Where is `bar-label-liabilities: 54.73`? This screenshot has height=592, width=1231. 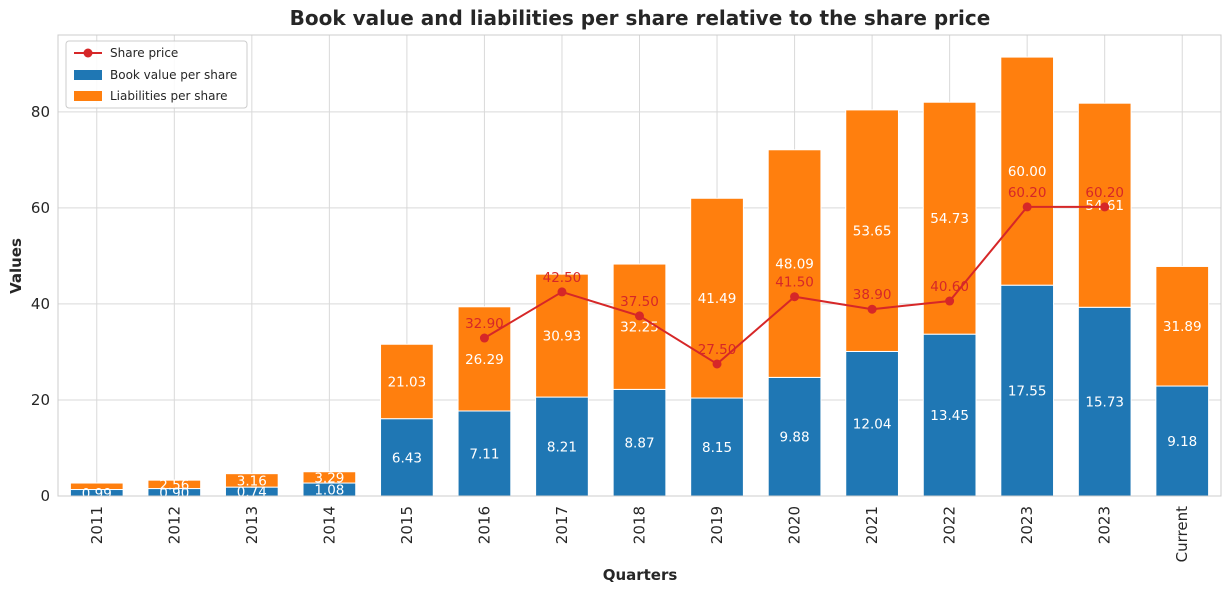
bar-label-liabilities: 54.73 is located at coordinates (949, 219).